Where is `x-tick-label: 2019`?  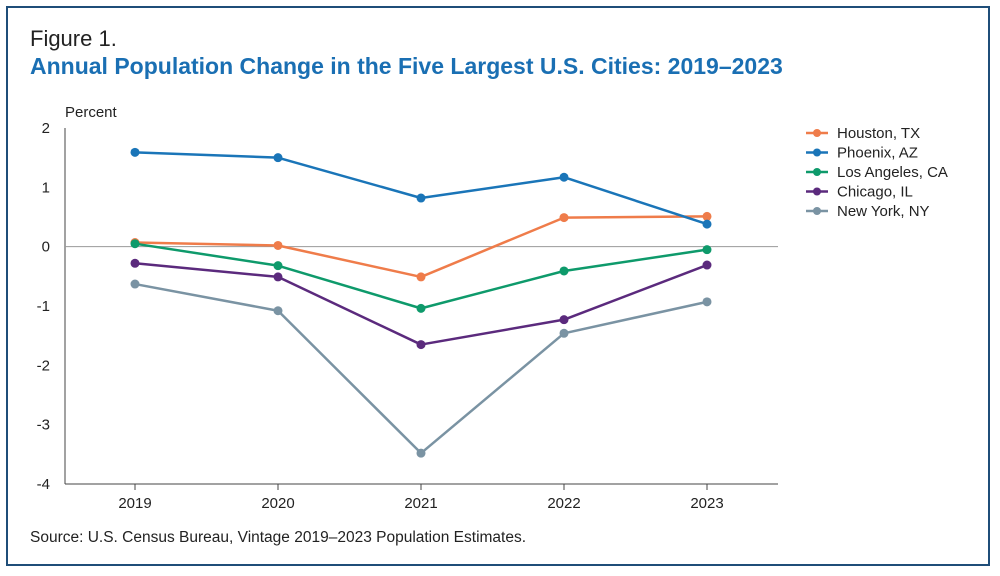
x-tick-label: 2019 is located at coordinates (134, 503).